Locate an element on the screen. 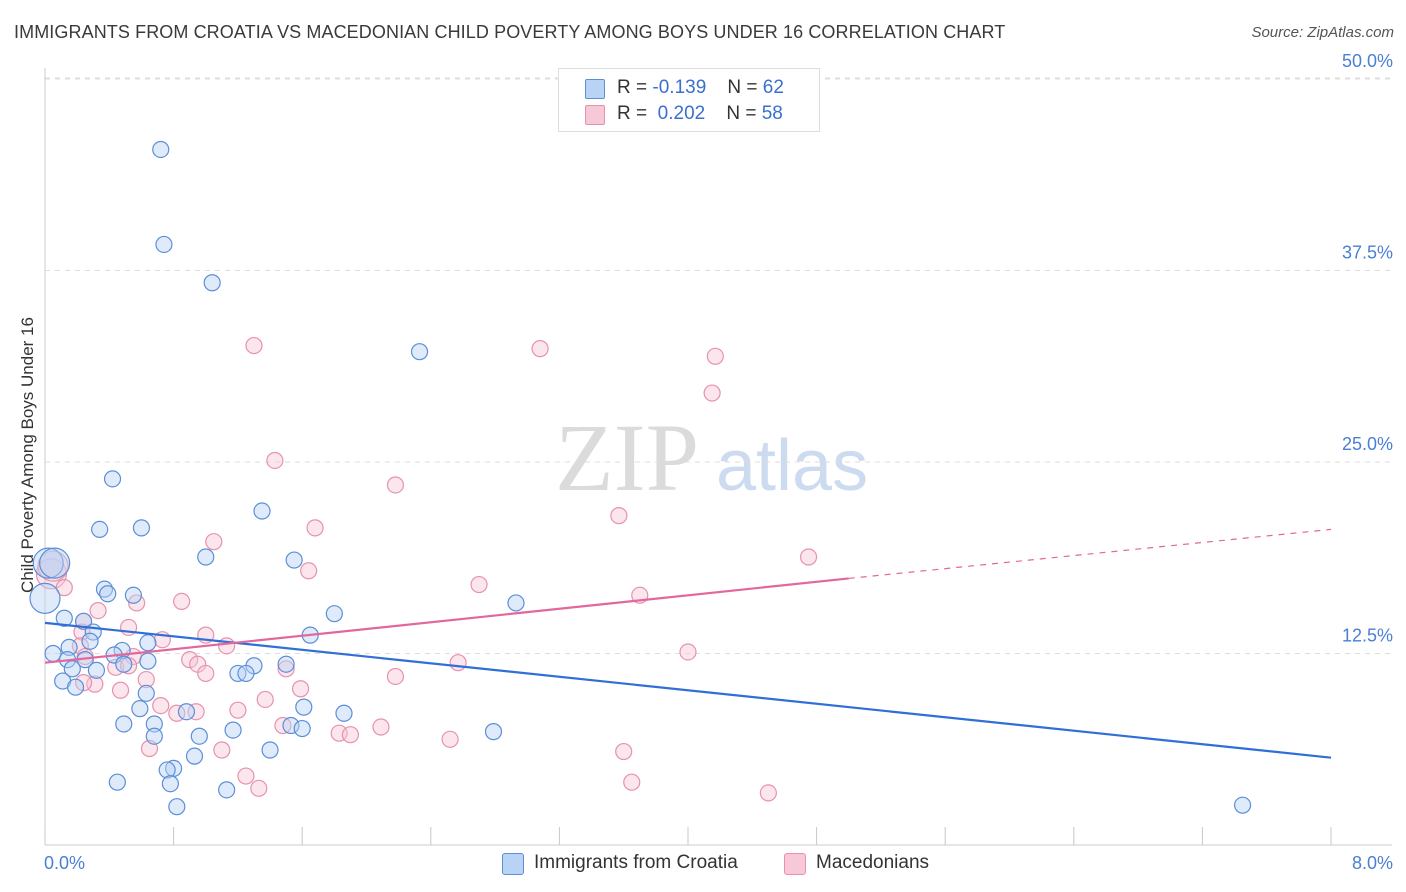 This screenshot has height=892, width=1406. x-tick-labels: 0.0% 8.0% is located at coordinates (718, 863).